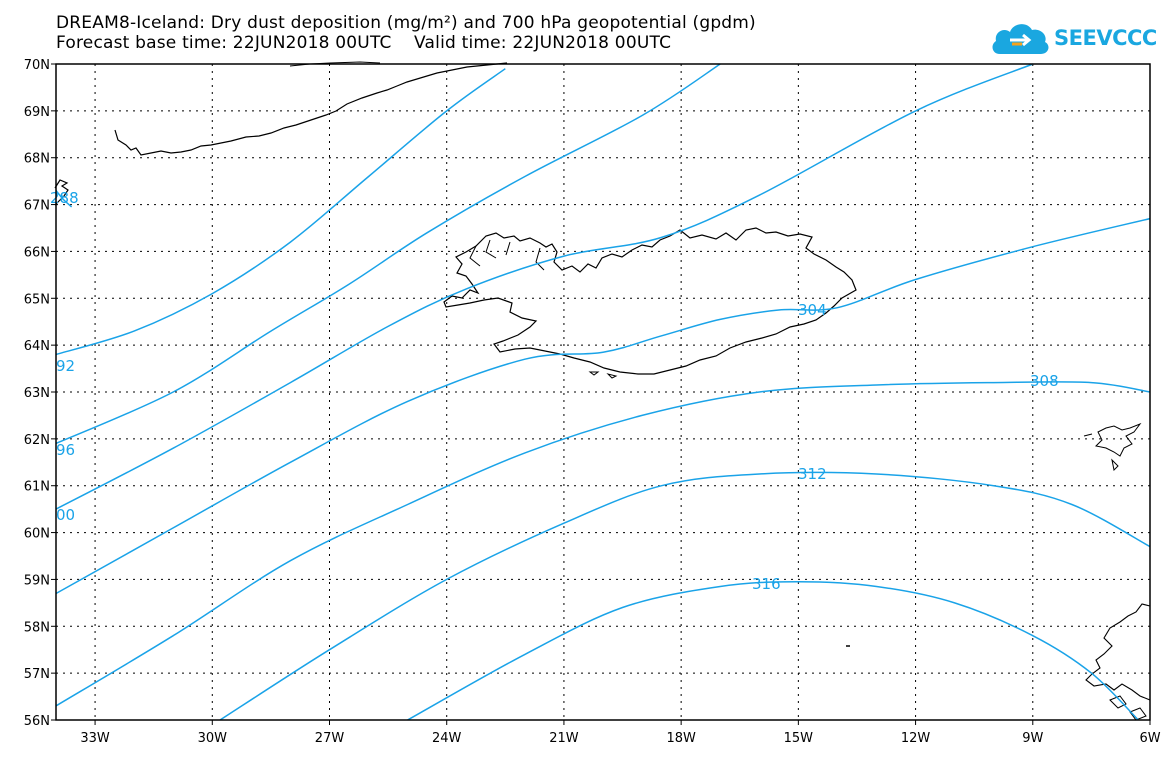 This screenshot has height=760, width=1175. What do you see at coordinates (1149, 738) in the screenshot?
I see `lon-tick-label: 6W` at bounding box center [1149, 738].